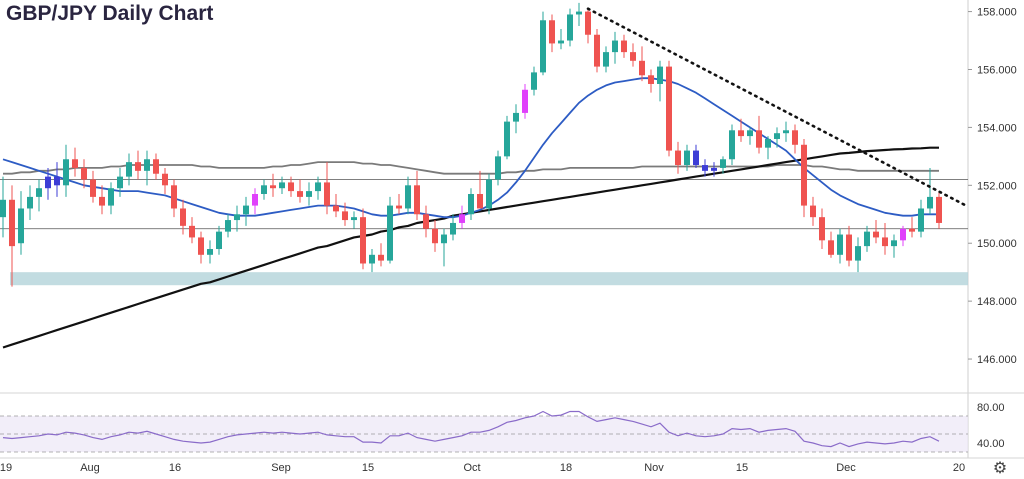 The width and height of the screenshot is (1024, 479). Describe the element at coordinates (1000, 467) in the screenshot. I see `gear-icon: ⚙` at that location.